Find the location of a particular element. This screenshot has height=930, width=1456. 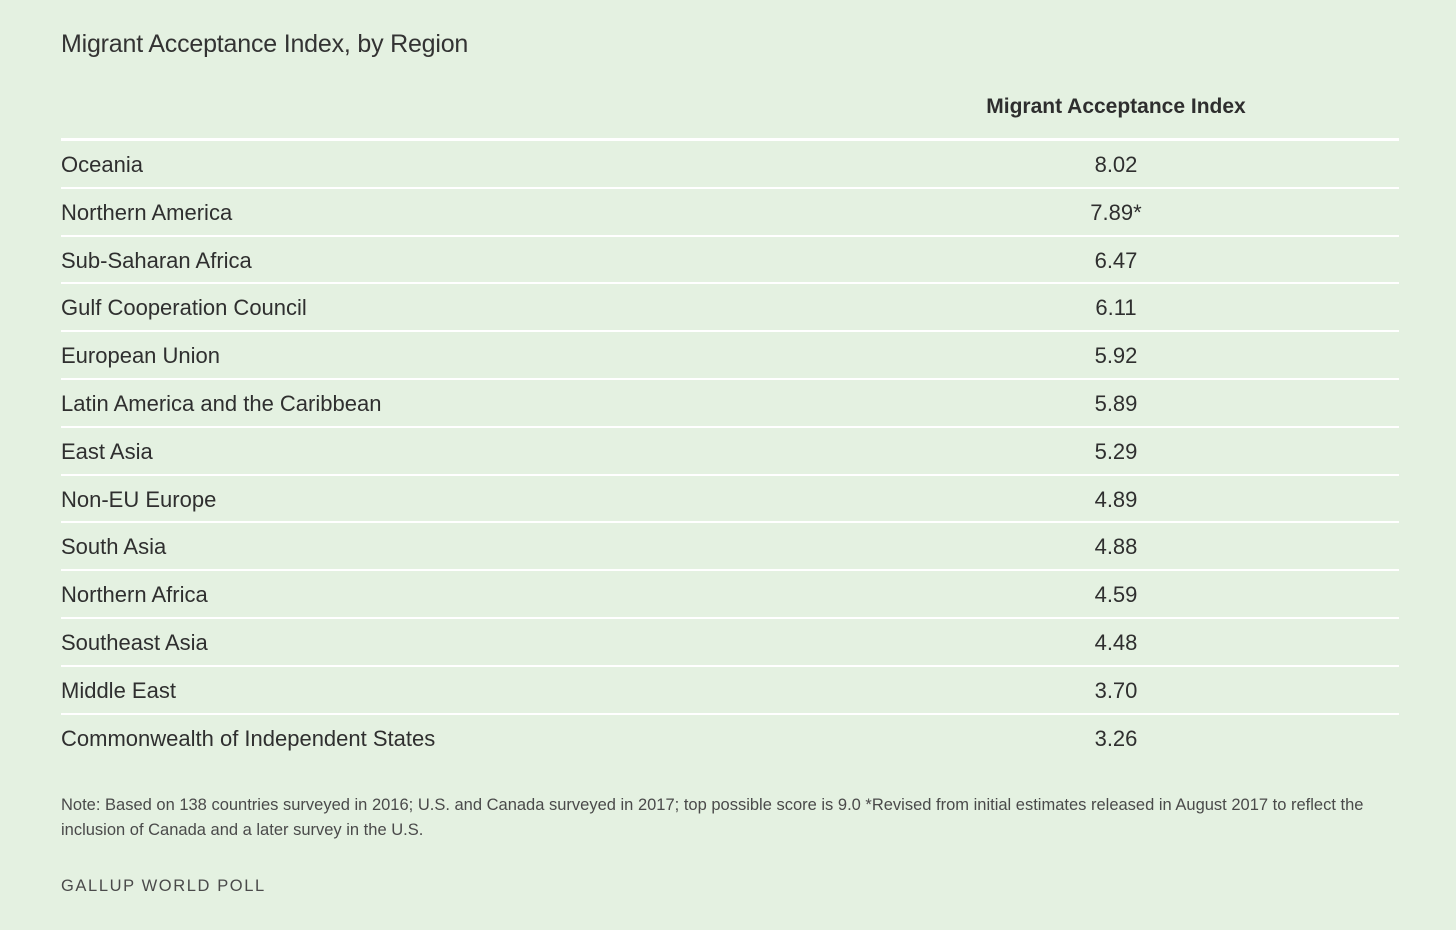

table-row: Gulf Cooperation Council 6.11 is located at coordinates (730, 308).